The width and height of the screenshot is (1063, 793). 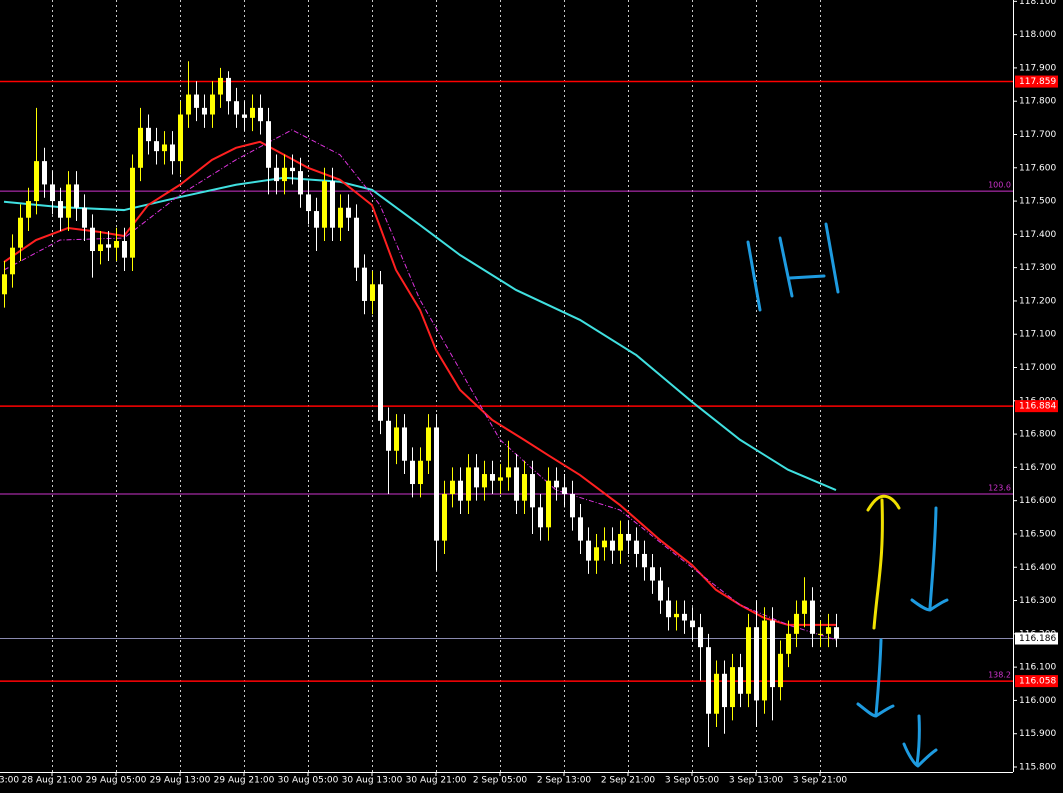 What do you see at coordinates (1037, 501) in the screenshot?
I see `y-tick-label: 116.600` at bounding box center [1037, 501].